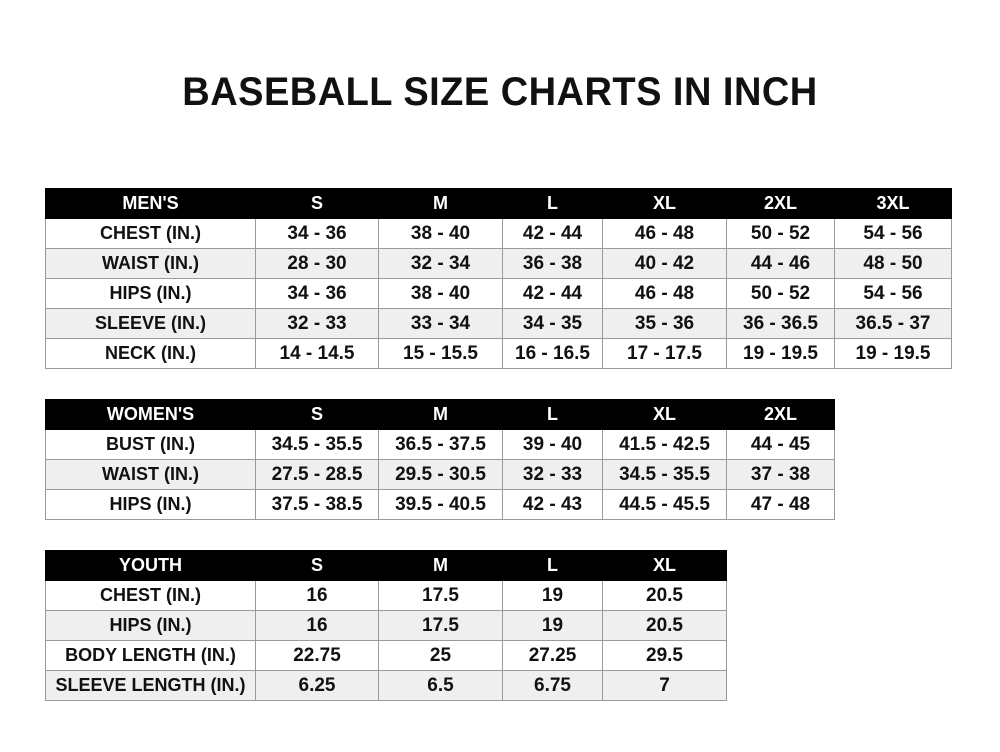 This screenshot has width=1000, height=752. I want to click on measurement-cell: 44.5 - 45.5, so click(664, 504).